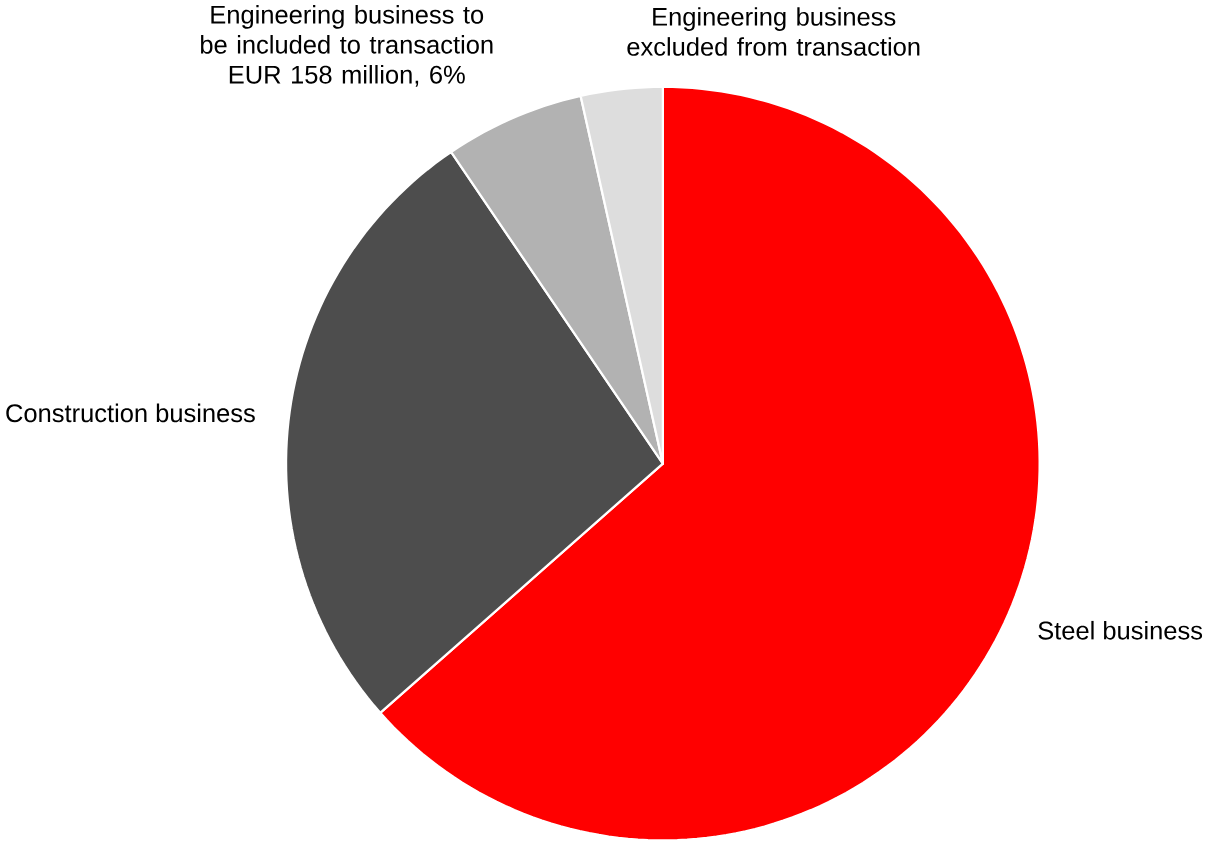 This screenshot has height=842, width=1208. What do you see at coordinates (347, 46) in the screenshot?
I see `slice-label: Engineering business to be included to transaction EUR 158 million, 6%` at bounding box center [347, 46].